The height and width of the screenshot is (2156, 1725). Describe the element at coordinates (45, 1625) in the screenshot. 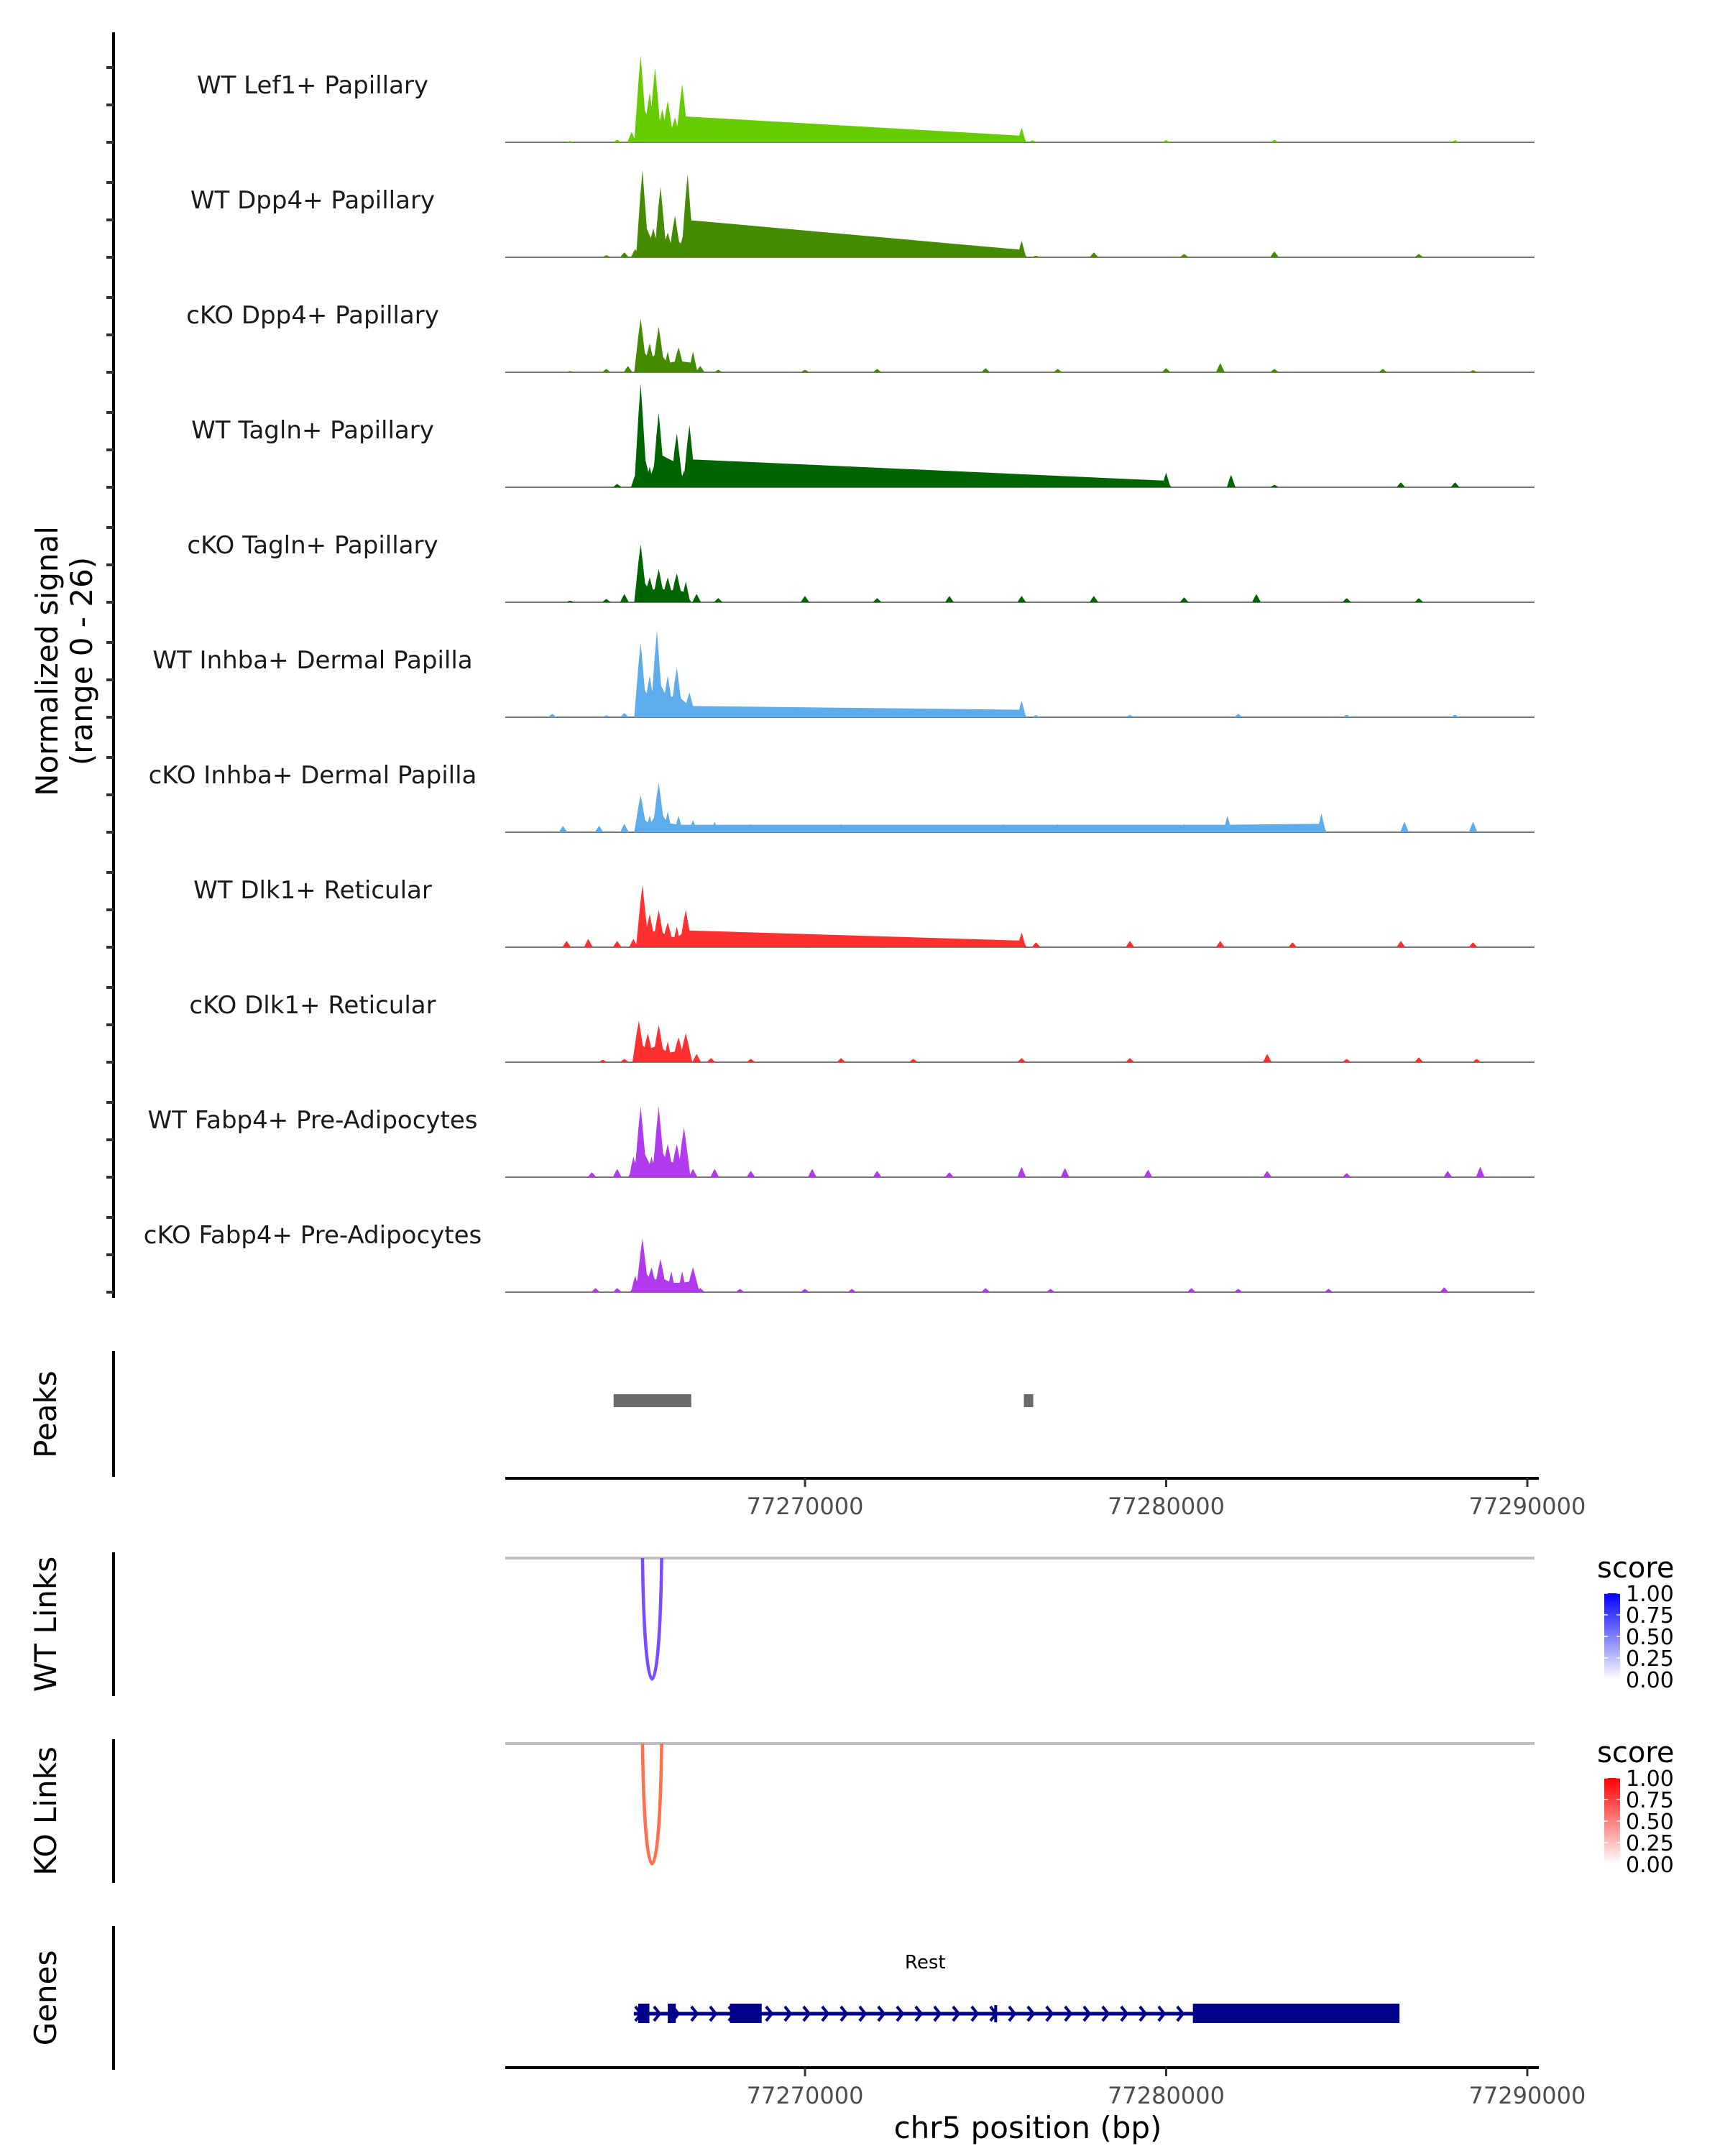

I see `links-panel-label: WT Links` at that location.